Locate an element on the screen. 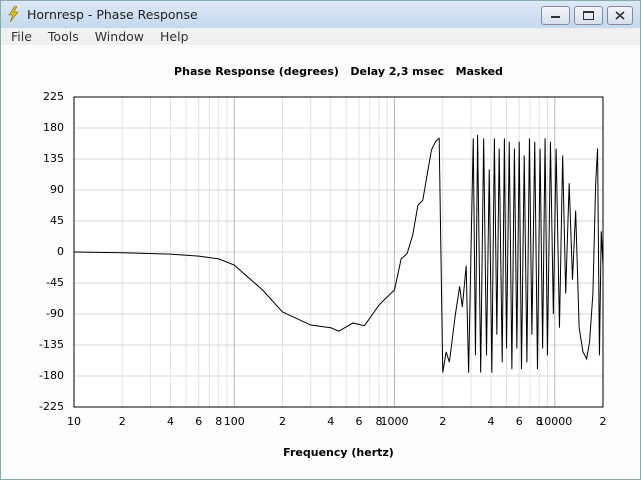 The image size is (641, 480). y-tick-label: 135 is located at coordinates (53, 158).